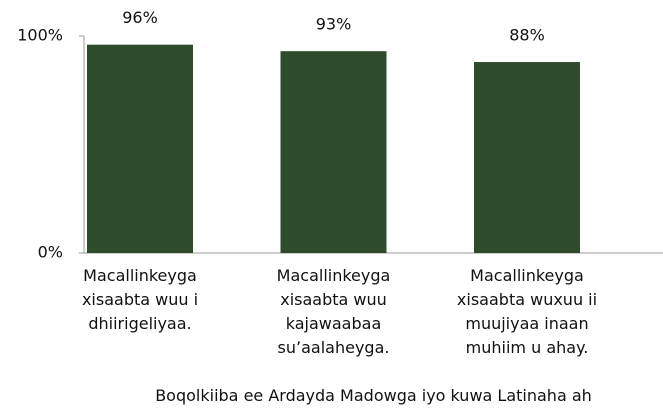 The height and width of the screenshot is (412, 663). Describe the element at coordinates (40, 35) in the screenshot. I see `y-tick-label: 100%` at that location.